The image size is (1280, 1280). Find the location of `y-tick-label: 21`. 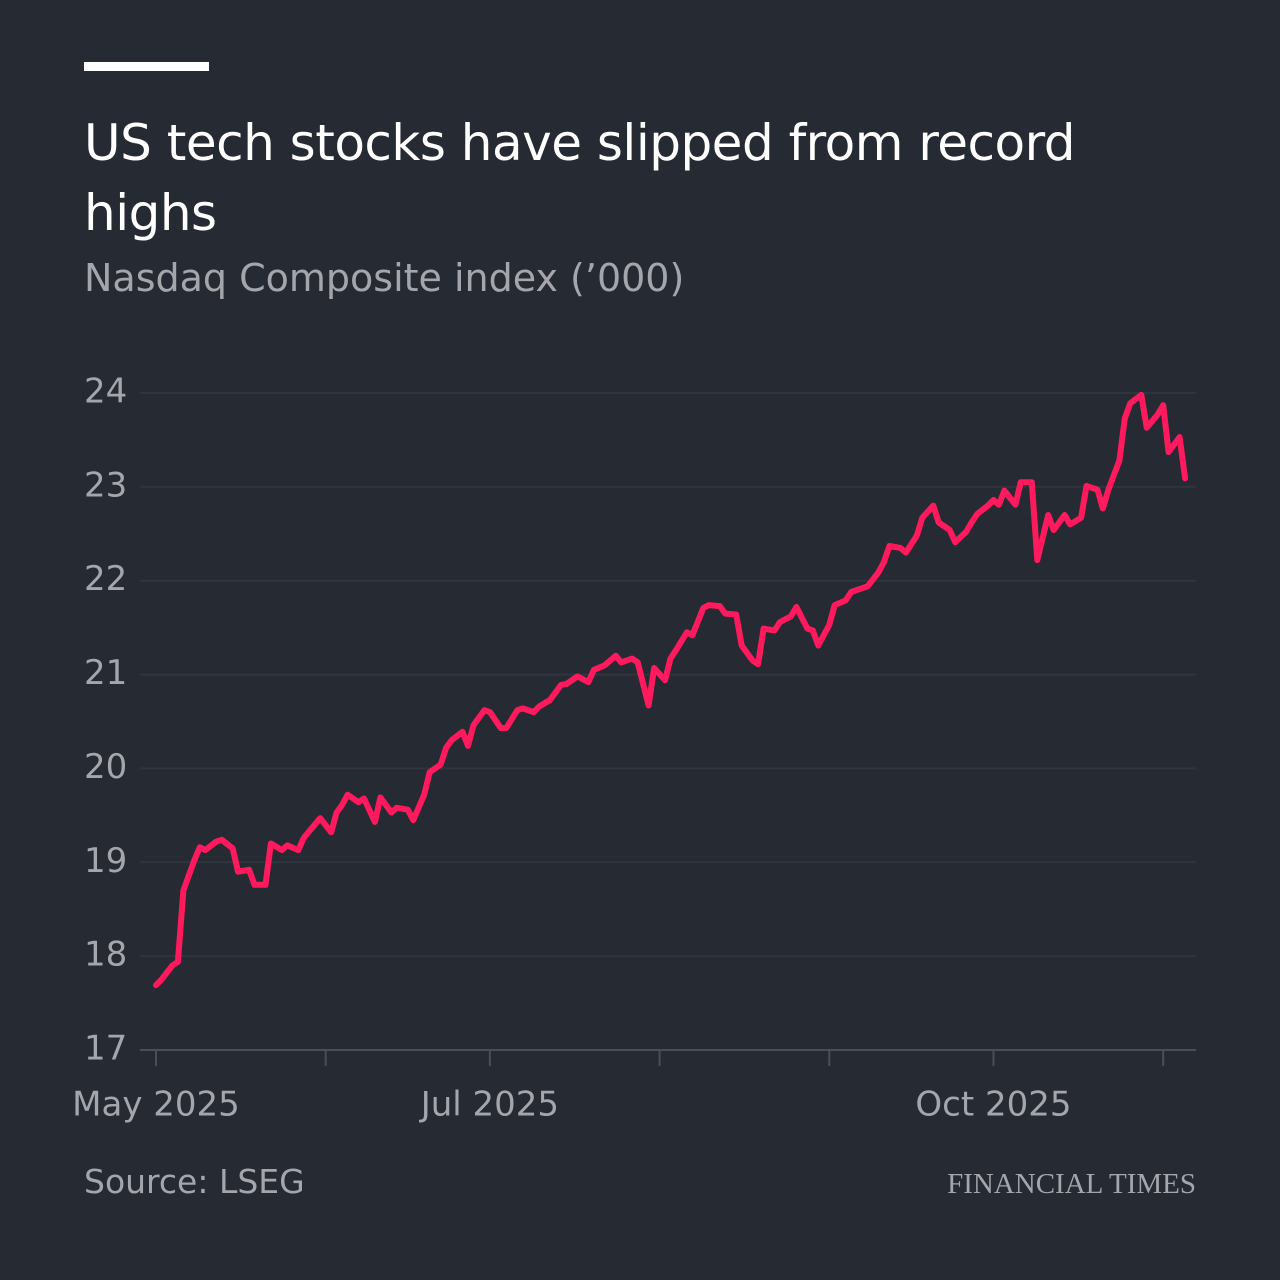

y-tick-label: 21 is located at coordinates (105, 673).